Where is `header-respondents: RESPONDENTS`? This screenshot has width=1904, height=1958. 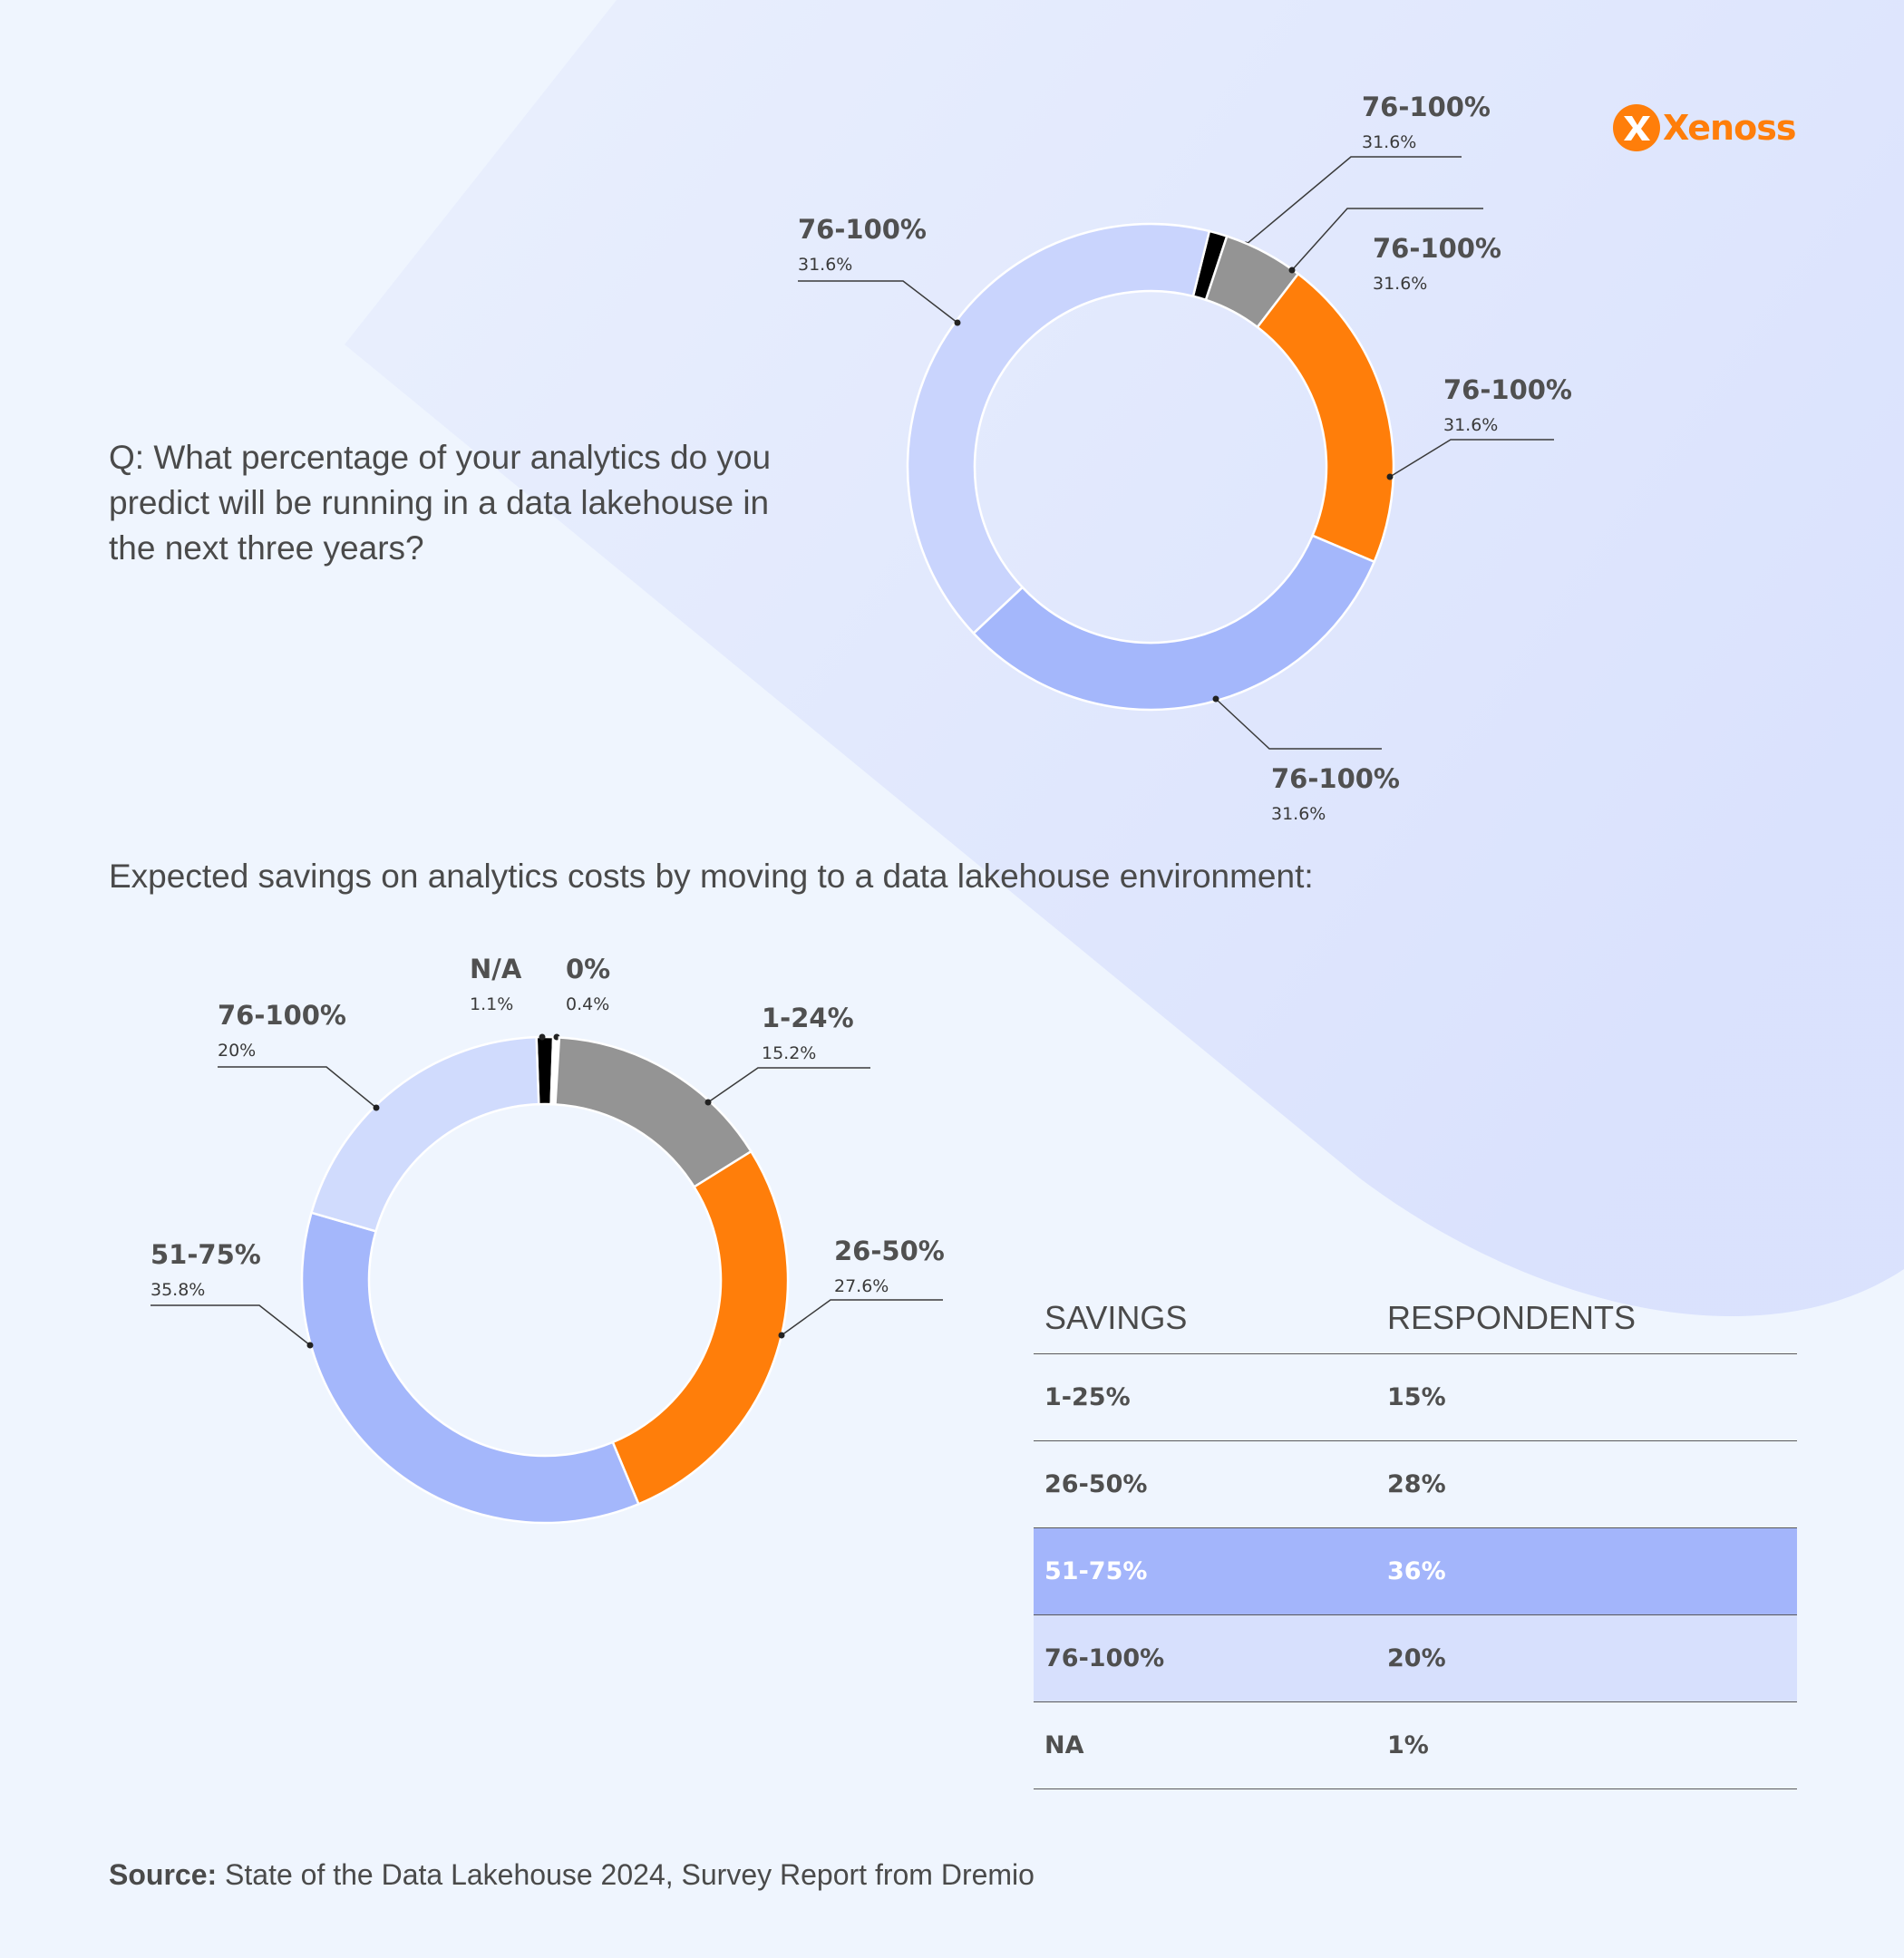 header-respondents: RESPONDENTS is located at coordinates (1512, 1317).